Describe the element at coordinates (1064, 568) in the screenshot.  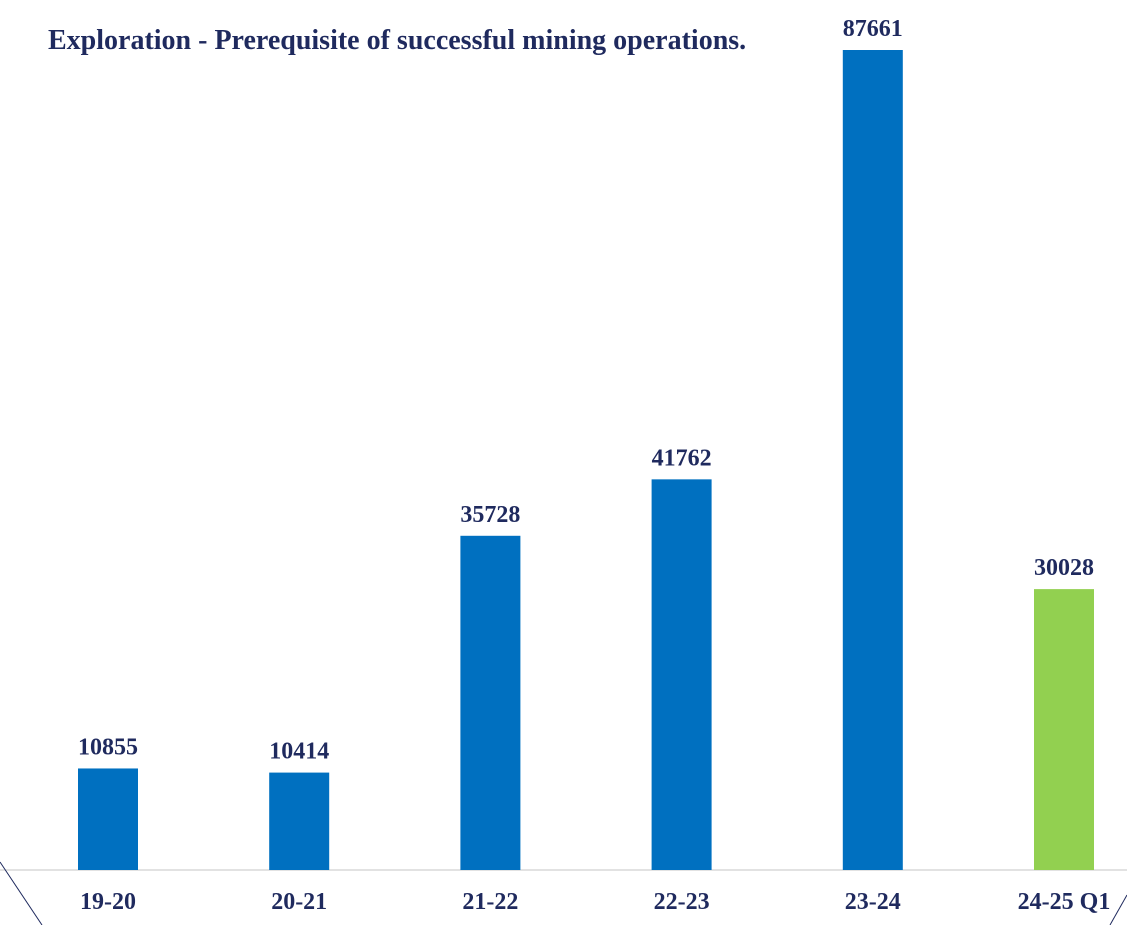
I see `value-label: 30028` at that location.